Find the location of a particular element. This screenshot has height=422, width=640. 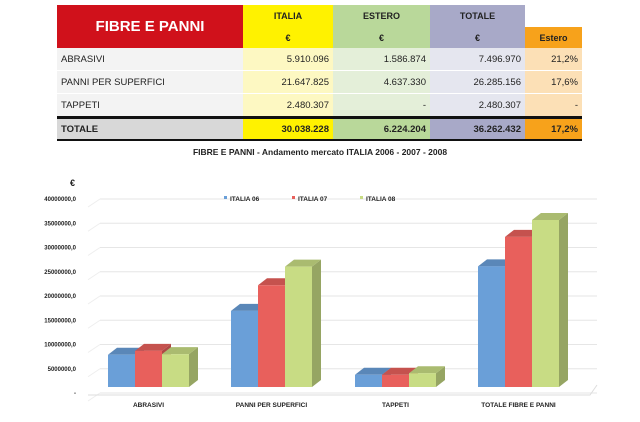

col-header-estero: ESTERO is located at coordinates (381, 16).